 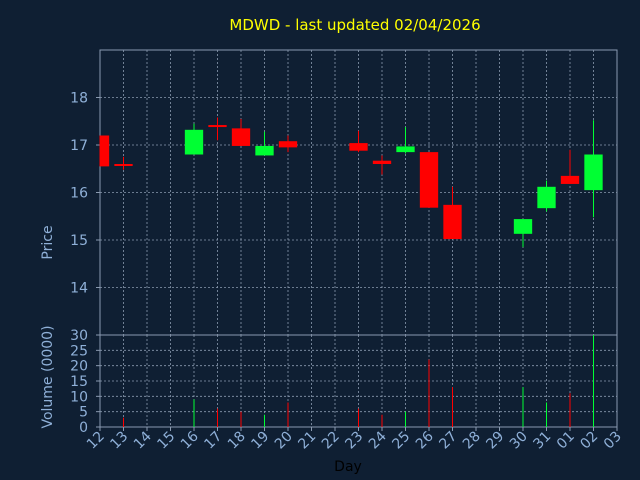 What do you see at coordinates (83, 413) in the screenshot?
I see `volume-tick-label: 5` at bounding box center [83, 413].